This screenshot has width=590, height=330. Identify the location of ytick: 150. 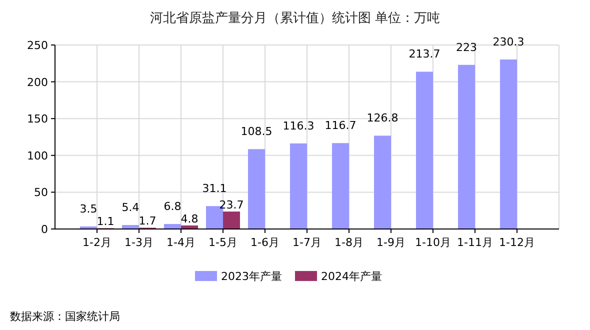
(37, 119).